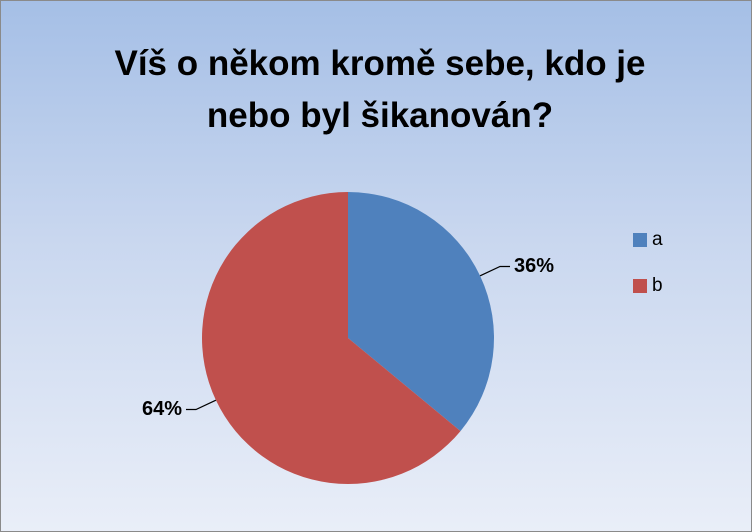  Describe the element at coordinates (657, 239) in the screenshot. I see `legend-label: a` at that location.